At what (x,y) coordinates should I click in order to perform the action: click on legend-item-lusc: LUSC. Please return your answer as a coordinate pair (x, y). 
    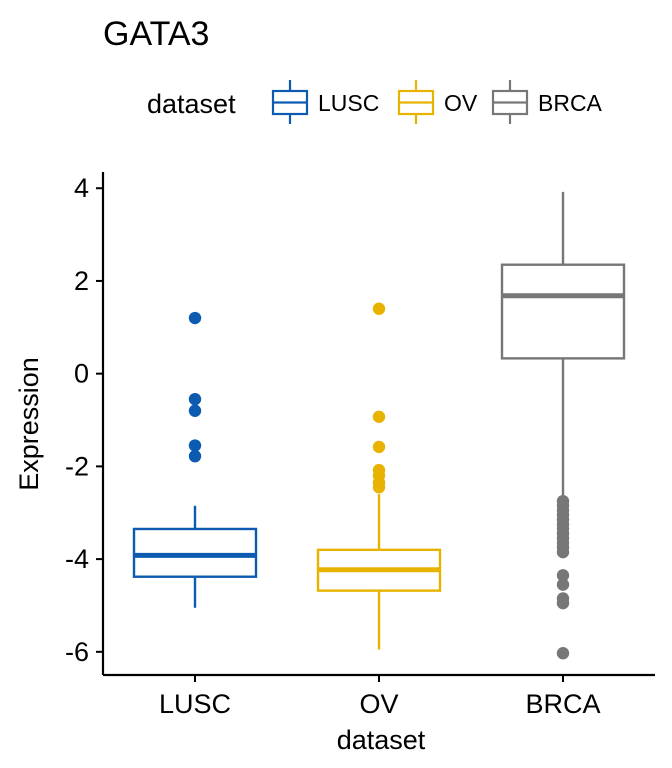
    Looking at the image, I should click on (325, 102).